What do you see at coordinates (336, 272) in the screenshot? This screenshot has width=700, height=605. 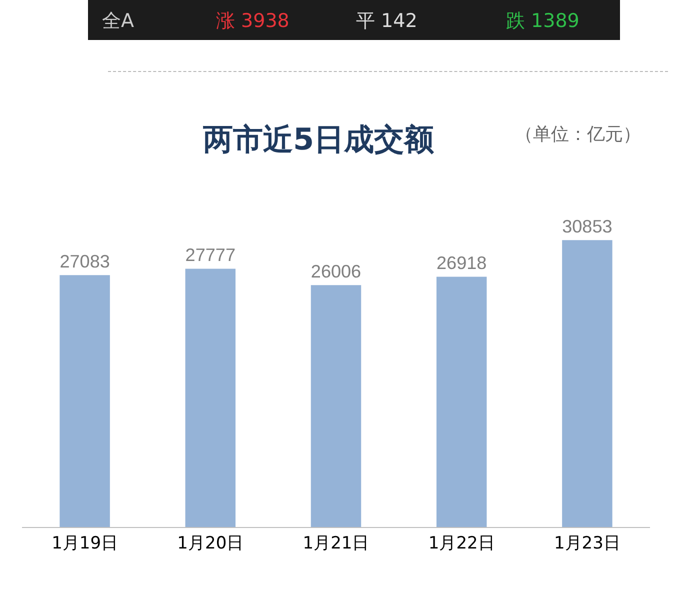 I see `data-label: 26006` at bounding box center [336, 272].